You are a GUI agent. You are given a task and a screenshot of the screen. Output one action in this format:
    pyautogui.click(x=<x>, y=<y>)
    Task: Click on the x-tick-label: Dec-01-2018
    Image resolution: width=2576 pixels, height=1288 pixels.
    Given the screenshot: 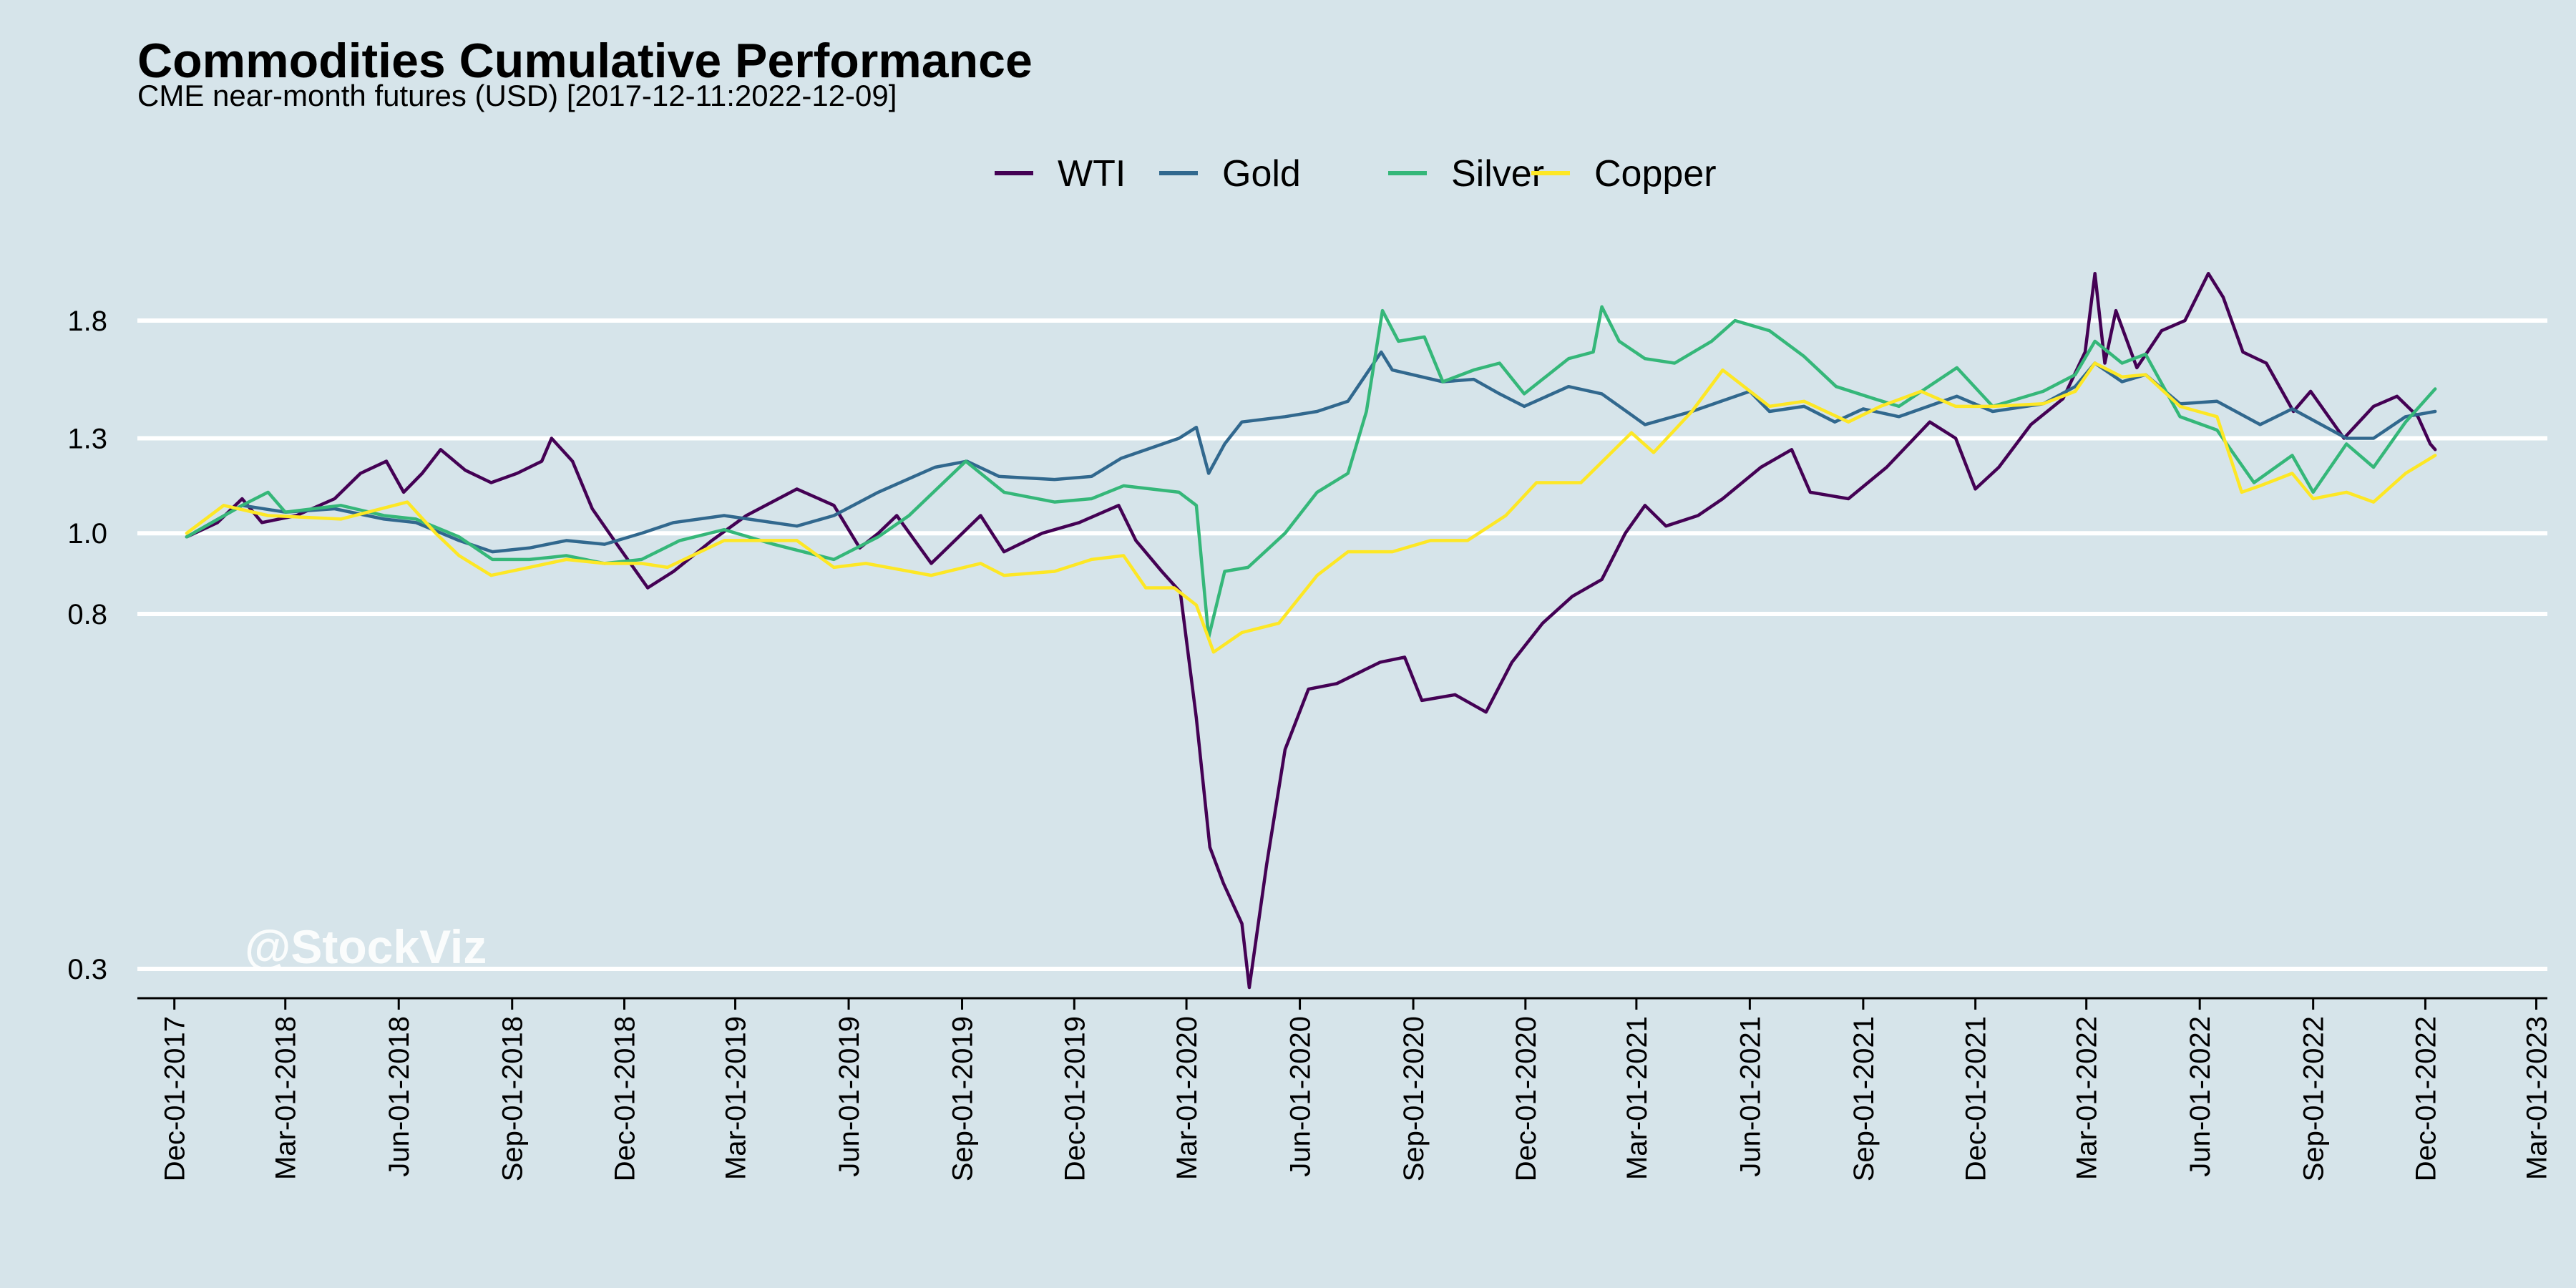 What is the action you would take?
    pyautogui.click(x=624, y=1098)
    